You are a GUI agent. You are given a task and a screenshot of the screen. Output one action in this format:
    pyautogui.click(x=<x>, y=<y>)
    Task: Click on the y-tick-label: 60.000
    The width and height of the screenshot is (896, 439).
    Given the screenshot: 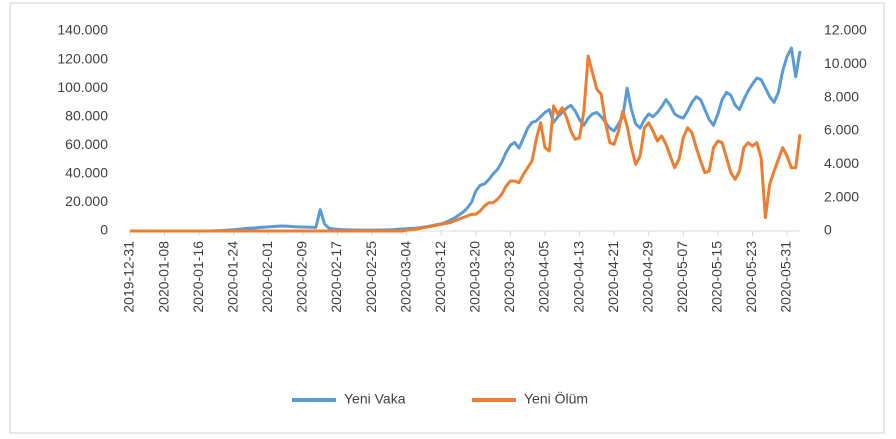 What is the action you would take?
    pyautogui.click(x=86, y=144)
    